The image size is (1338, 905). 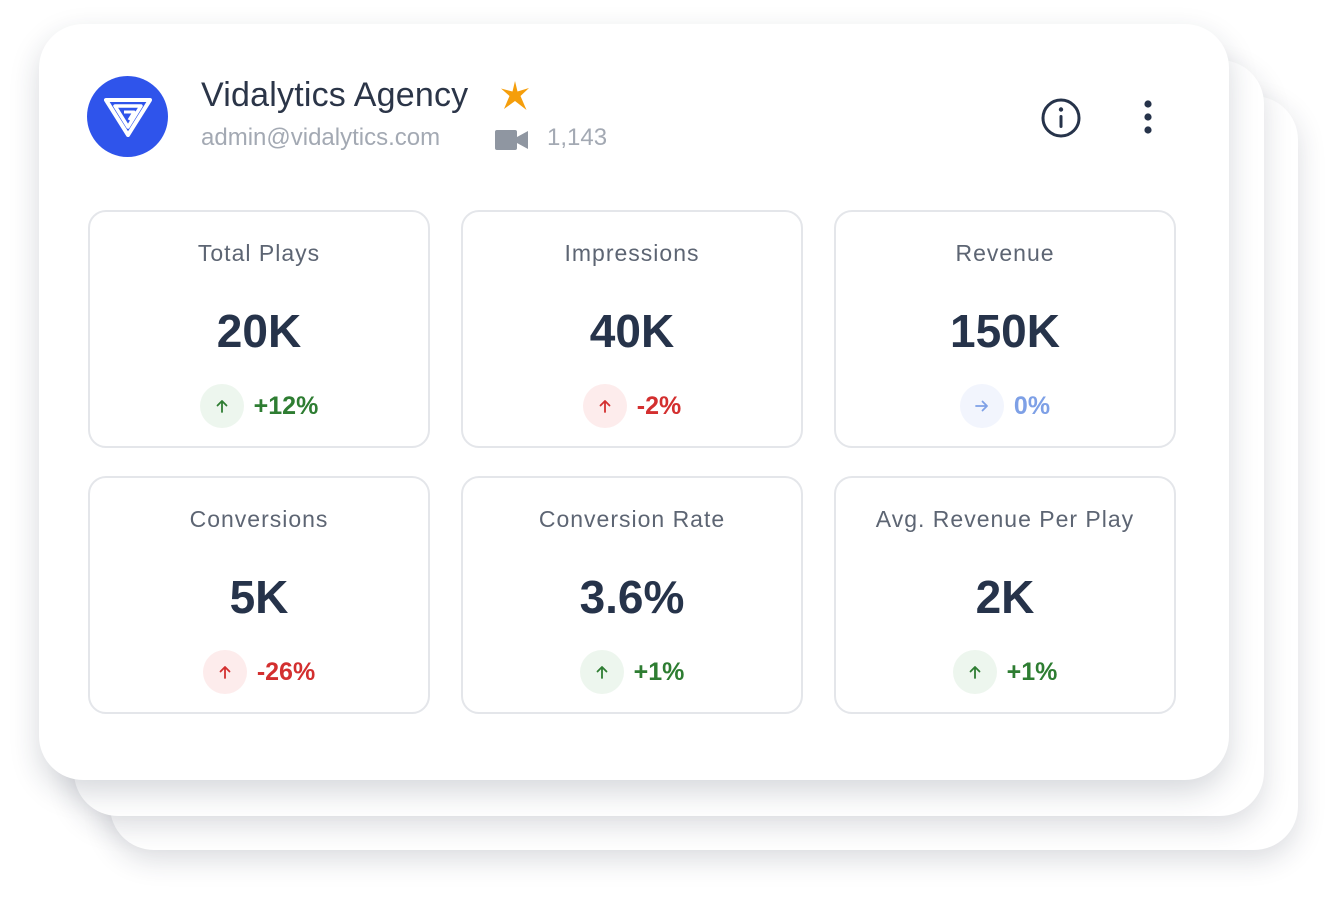 I want to click on metric-card-avg-revenue-per-play: Avg. Revenue Per Play 2K +1%, so click(x=1005, y=595).